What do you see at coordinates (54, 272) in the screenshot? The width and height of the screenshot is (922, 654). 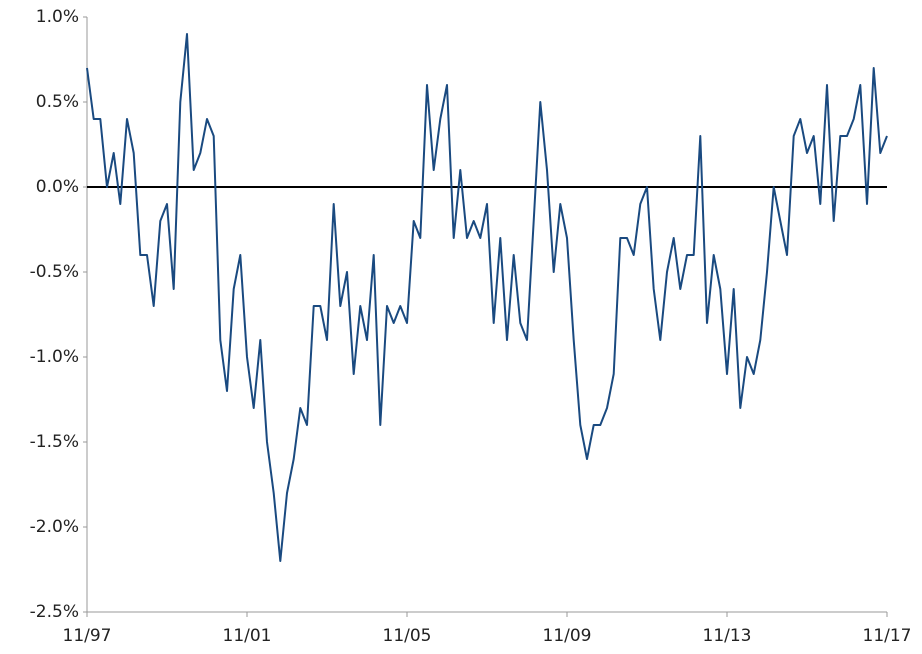 I see `y-tick-label: -0.5%` at bounding box center [54, 272].